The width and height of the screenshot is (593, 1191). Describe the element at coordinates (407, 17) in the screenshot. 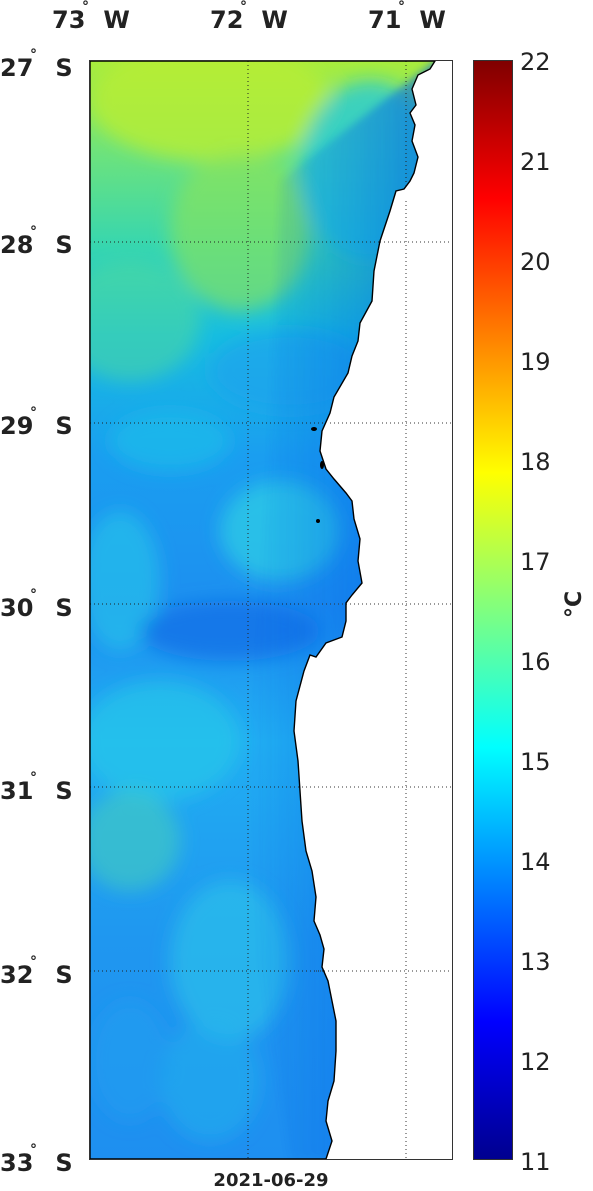

I see `lon-label-71w: 71 ° W` at that location.